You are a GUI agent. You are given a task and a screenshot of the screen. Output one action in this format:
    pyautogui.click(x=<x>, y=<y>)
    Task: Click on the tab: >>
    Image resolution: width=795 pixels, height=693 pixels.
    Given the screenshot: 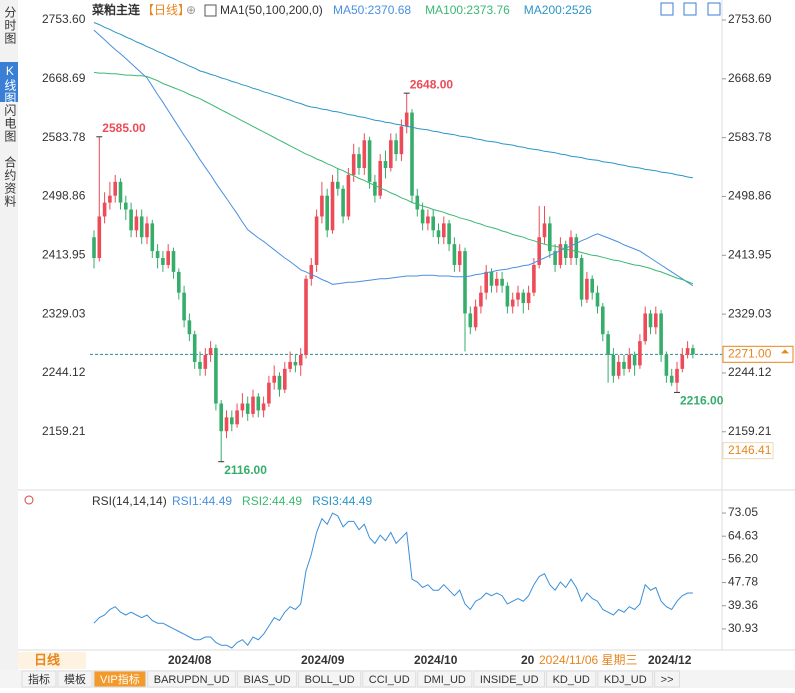 What is the action you would take?
    pyautogui.click(x=667, y=680)
    